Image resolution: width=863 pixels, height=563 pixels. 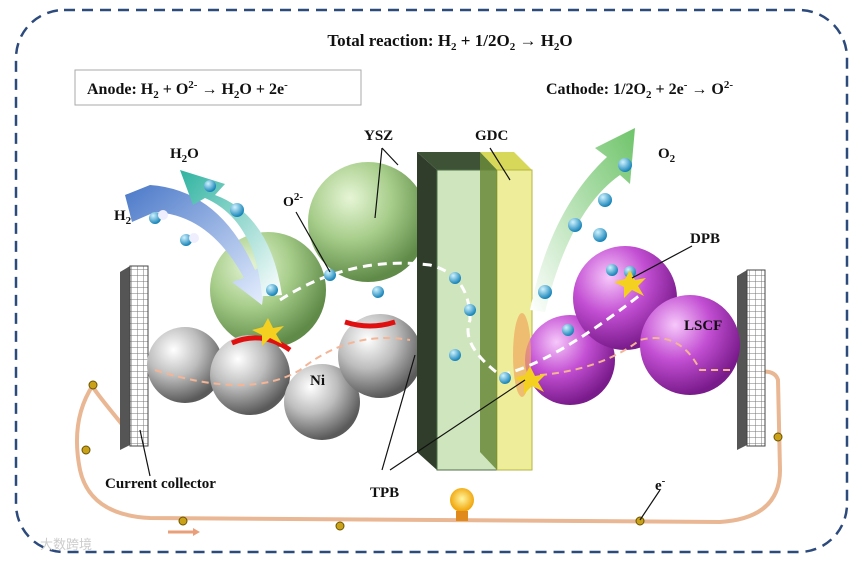 I want to click on text-part: Total reaction: H, so click(x=389, y=40).